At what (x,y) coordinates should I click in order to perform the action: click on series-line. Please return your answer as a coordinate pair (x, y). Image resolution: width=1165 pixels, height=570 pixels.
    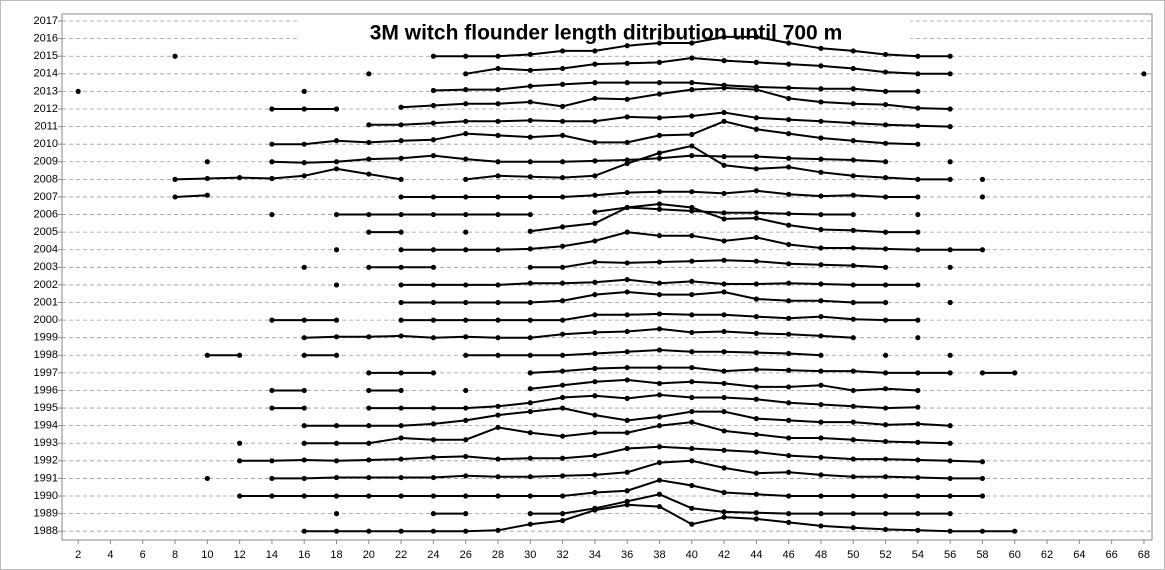
    Looking at the image, I should click on (611, 488).